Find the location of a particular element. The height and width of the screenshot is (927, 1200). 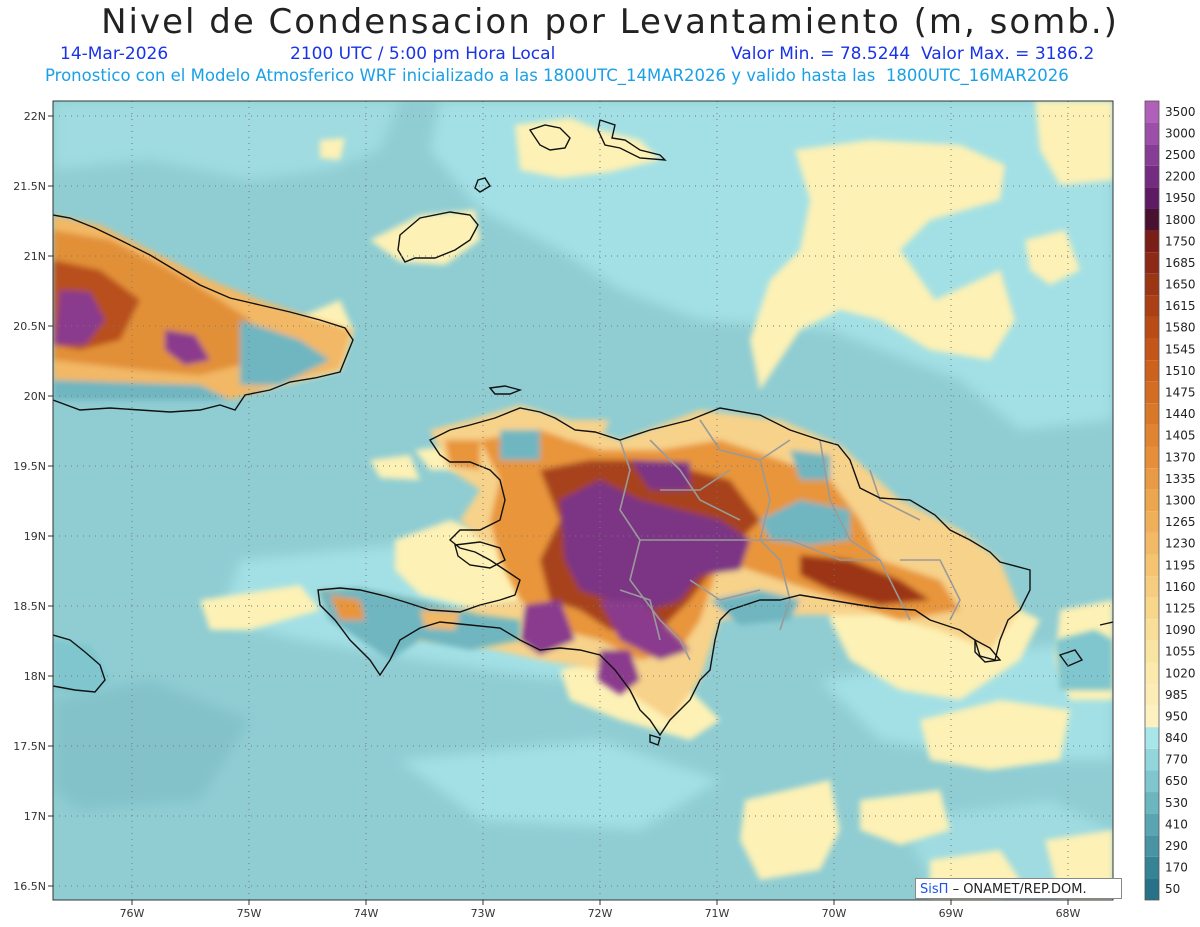

colorbar-label: 50 is located at coordinates (1172, 889).